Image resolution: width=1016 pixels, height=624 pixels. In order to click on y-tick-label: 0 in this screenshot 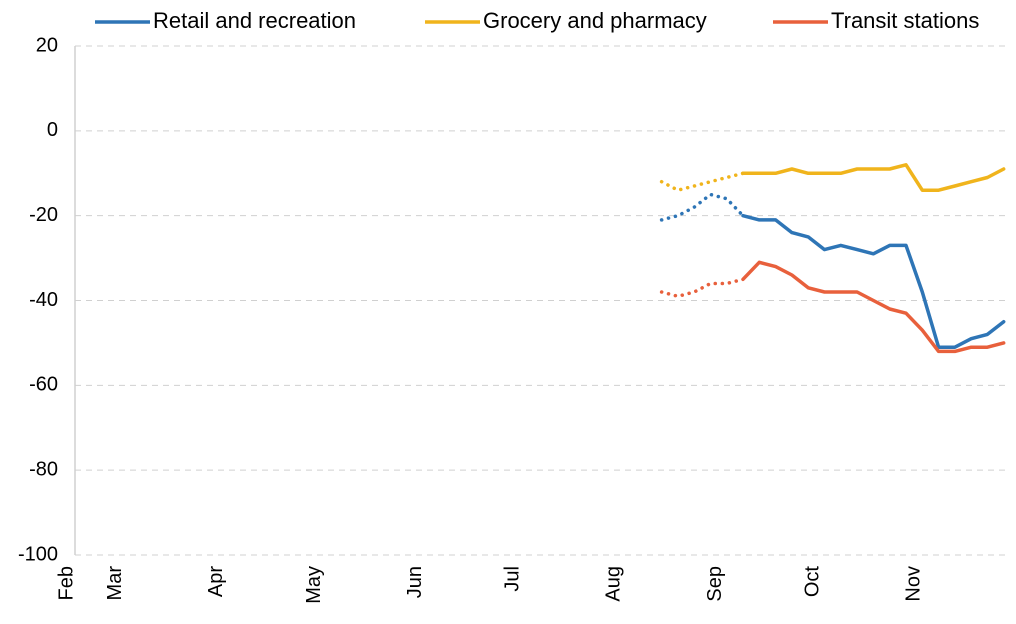, I will do `click(52, 130)`.